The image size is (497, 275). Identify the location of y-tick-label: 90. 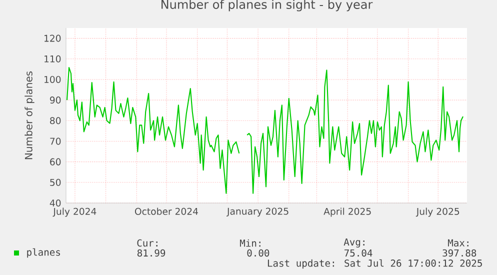
(55, 100).